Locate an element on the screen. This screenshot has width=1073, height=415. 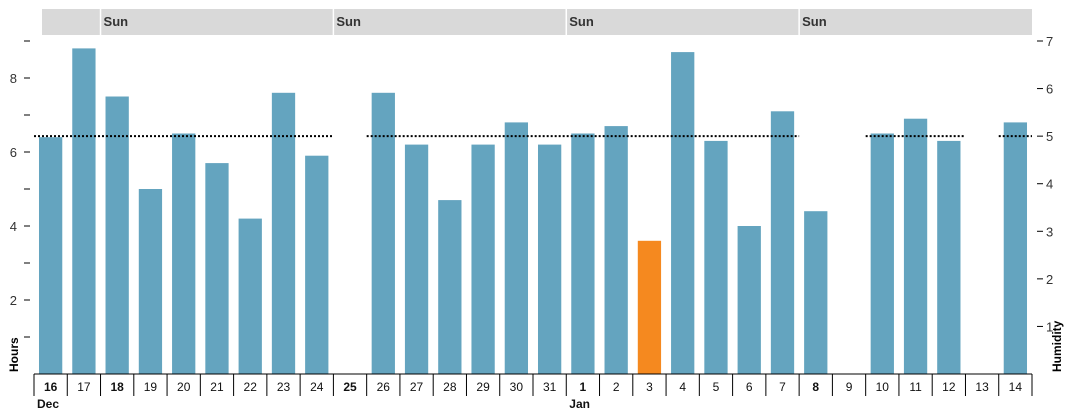
y2-tick-label: 5 is located at coordinates (1049, 136).